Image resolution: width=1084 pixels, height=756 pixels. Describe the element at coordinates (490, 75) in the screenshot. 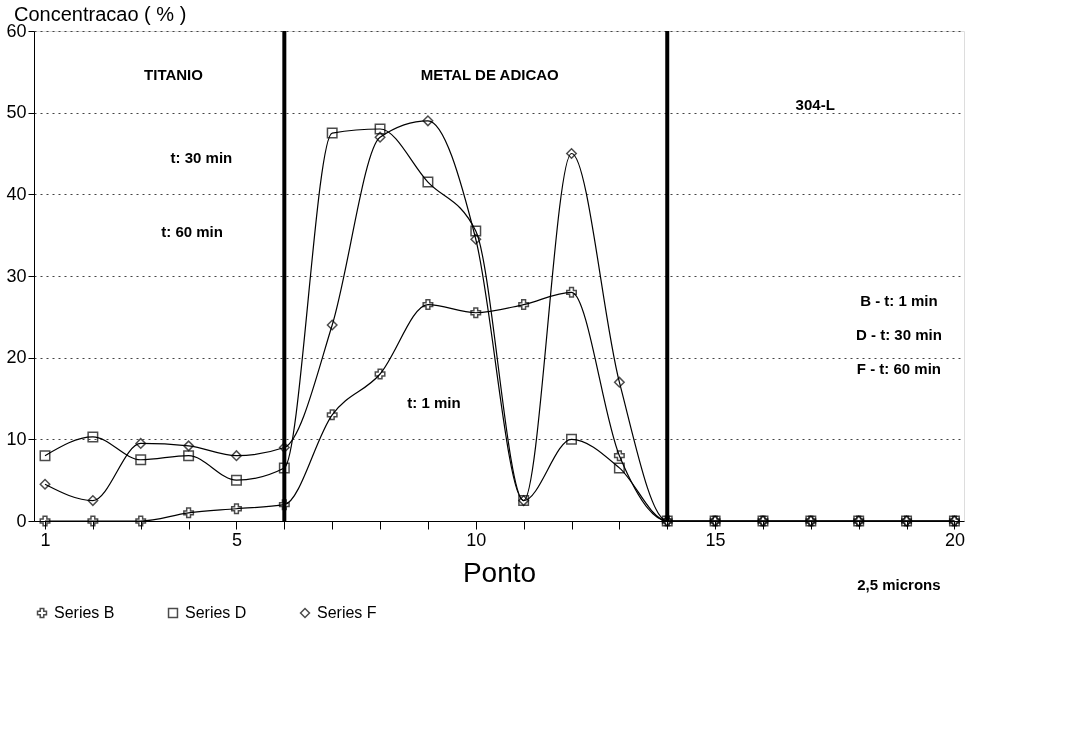

I see `annotation: METAL DE ADICAO` at that location.